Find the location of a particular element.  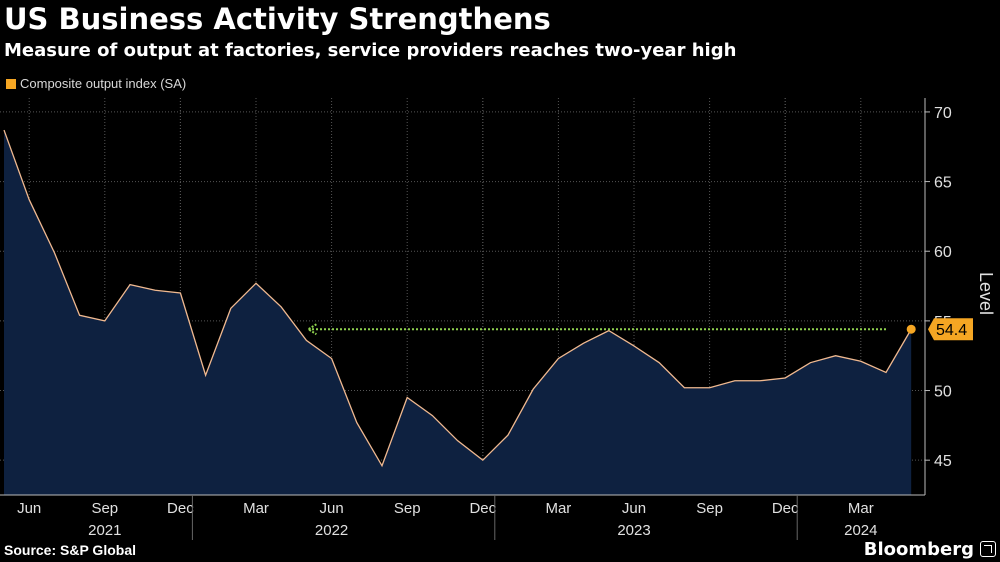

legend: Composite output index (SA) is located at coordinates (96, 83).